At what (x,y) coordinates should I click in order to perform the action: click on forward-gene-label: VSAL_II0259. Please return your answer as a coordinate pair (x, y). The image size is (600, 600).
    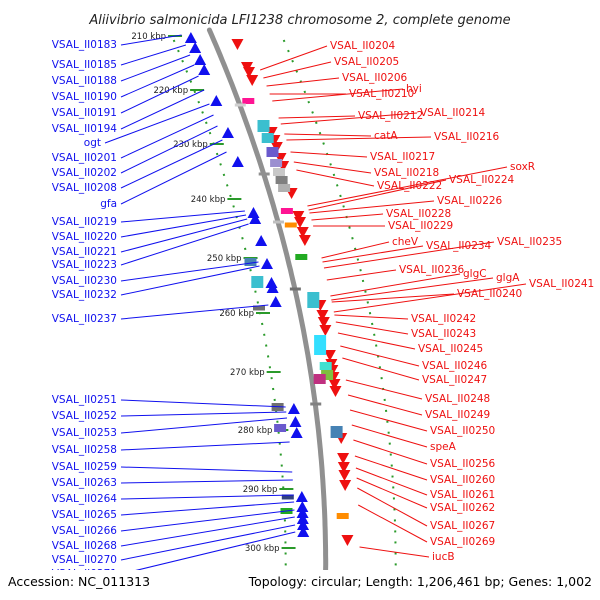
    Looking at the image, I should click on (84, 467).